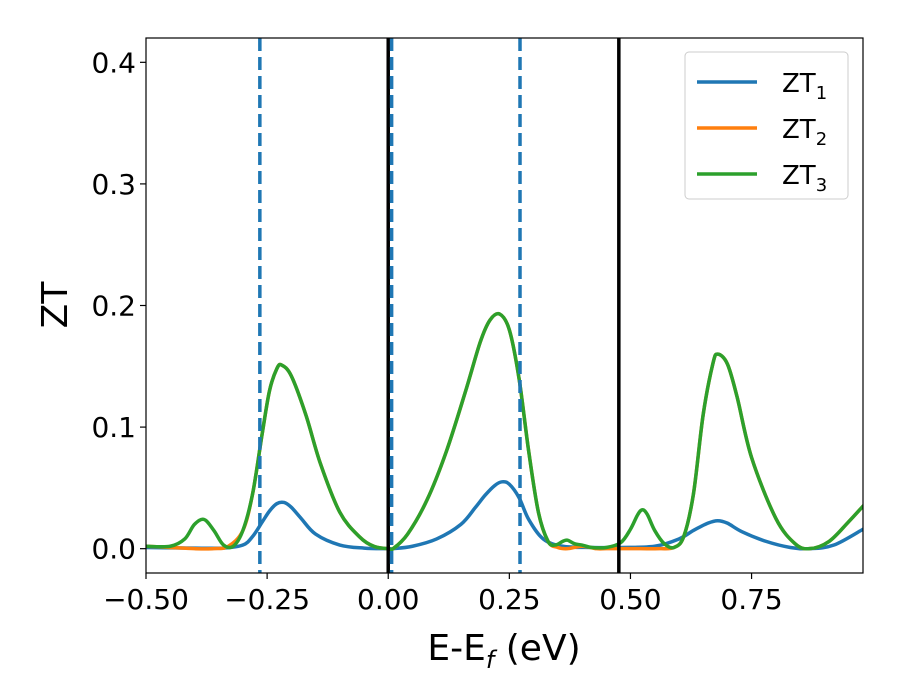 This screenshot has width=900, height=700. Describe the element at coordinates (509, 599) in the screenshot. I see `x-tick-label: 0.25` at that location.